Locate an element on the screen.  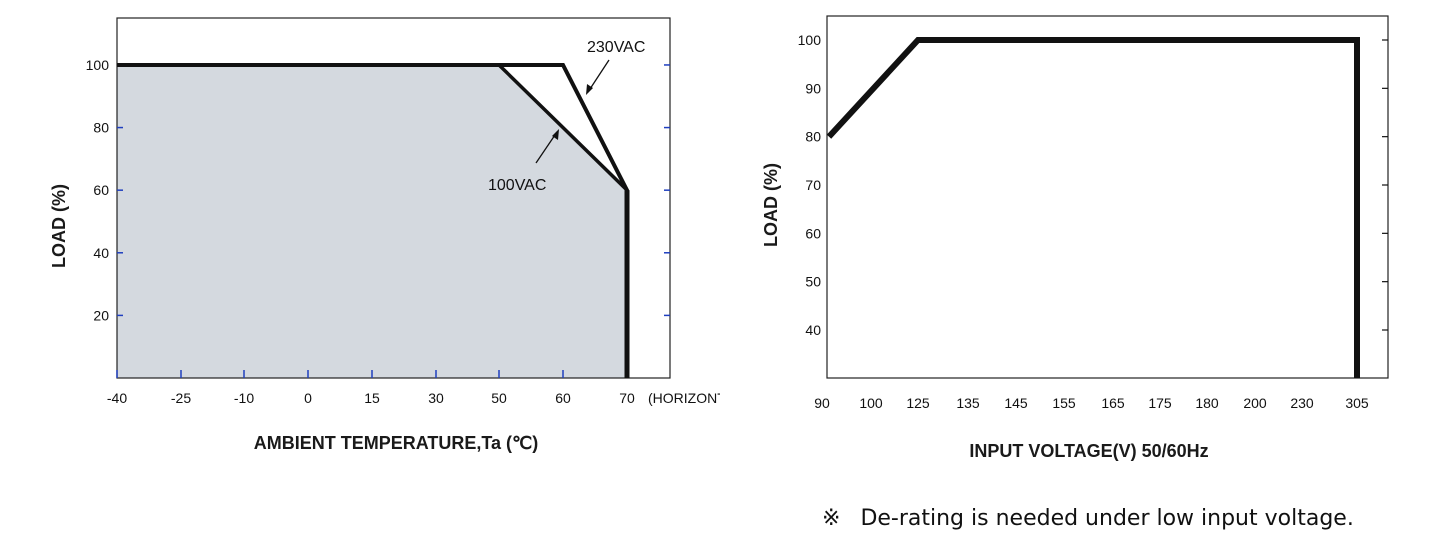
x-tick-label: 155 is located at coordinates (1064, 403).